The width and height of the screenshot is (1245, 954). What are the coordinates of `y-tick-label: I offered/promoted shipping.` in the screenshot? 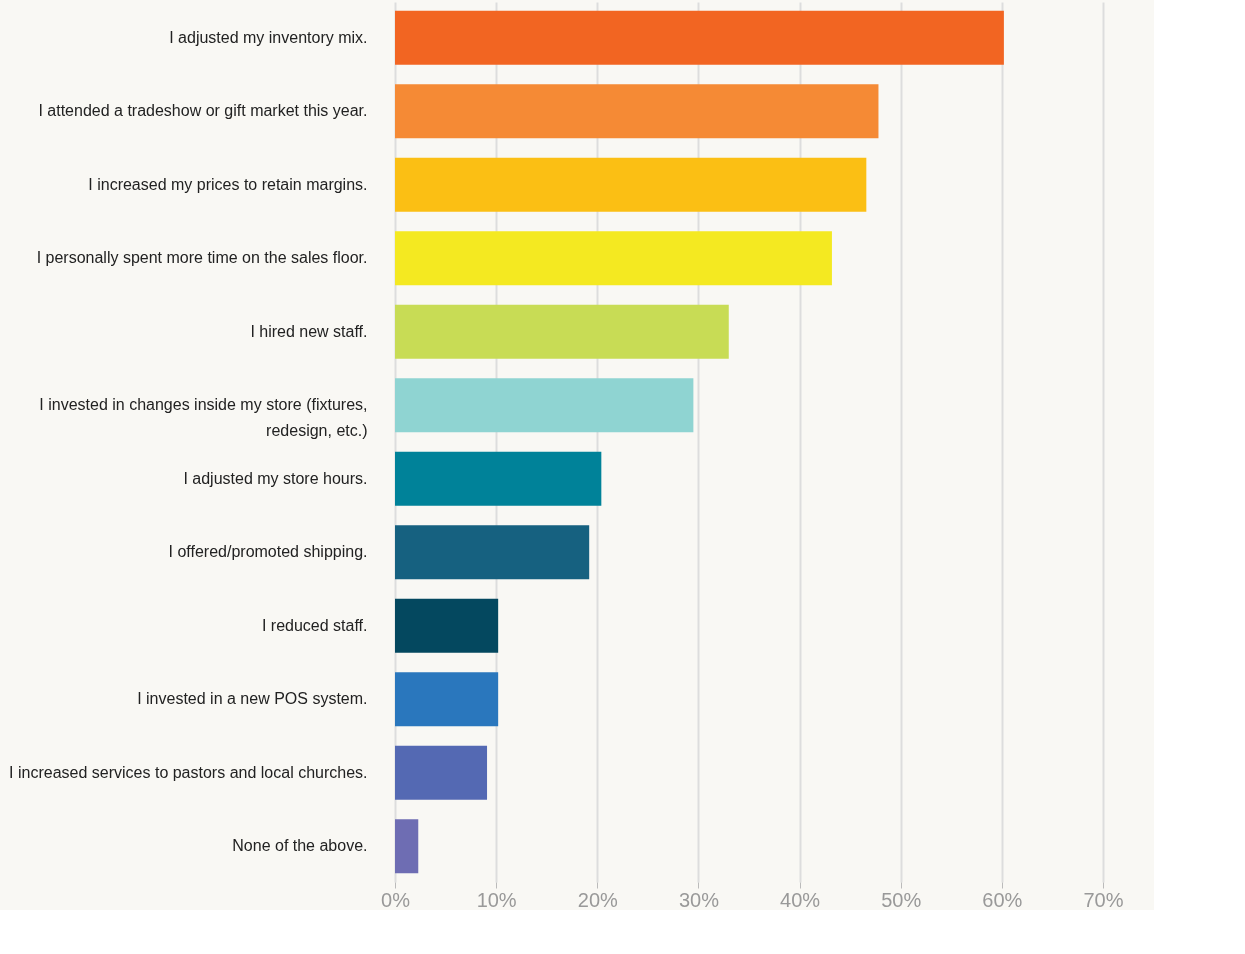 It's located at (268, 552).